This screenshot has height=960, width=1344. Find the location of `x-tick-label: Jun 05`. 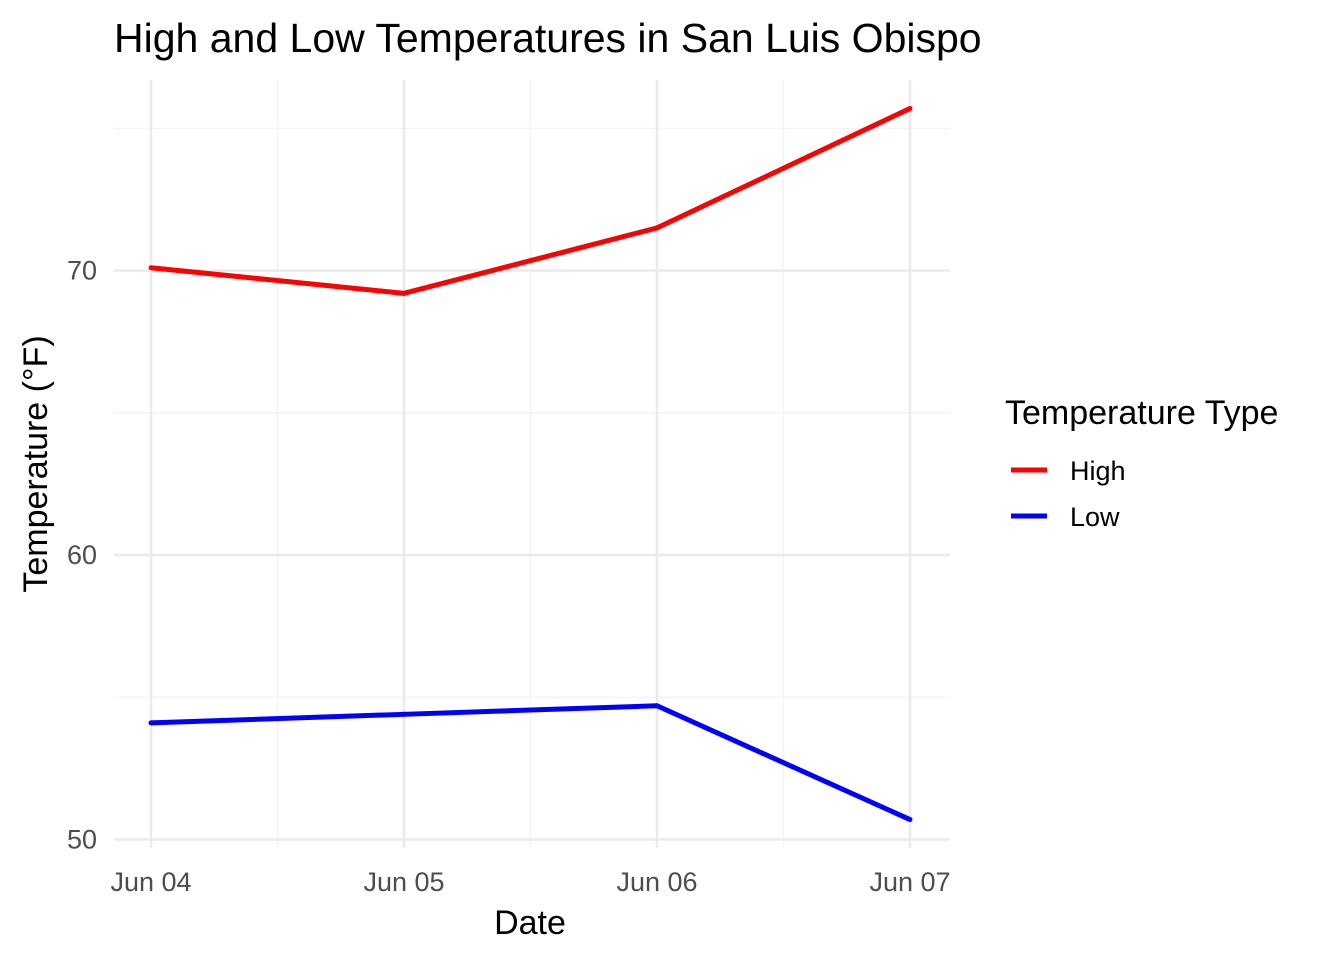

x-tick-label: Jun 05 is located at coordinates (403, 882).